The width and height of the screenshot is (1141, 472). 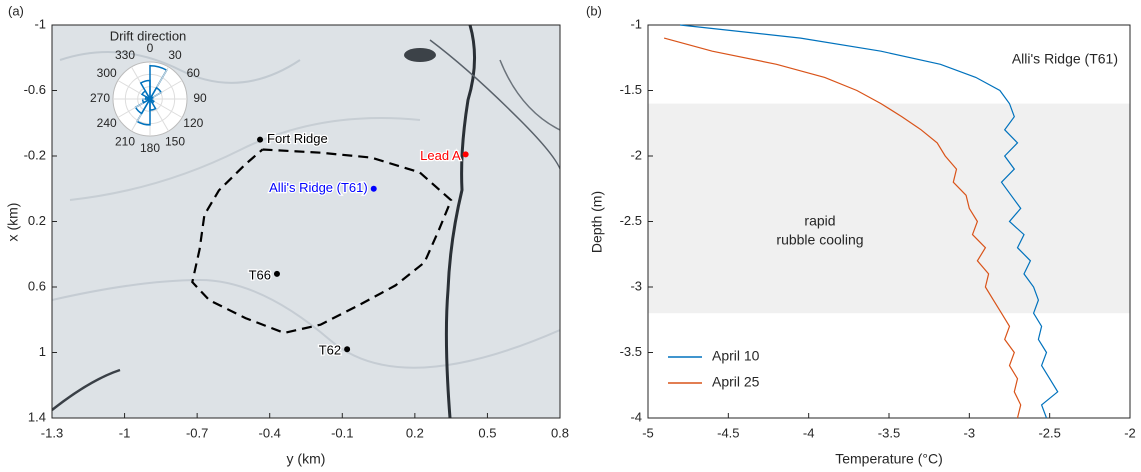 What do you see at coordinates (175, 141) in the screenshot?
I see `rose-angle-label: 150` at bounding box center [175, 141].